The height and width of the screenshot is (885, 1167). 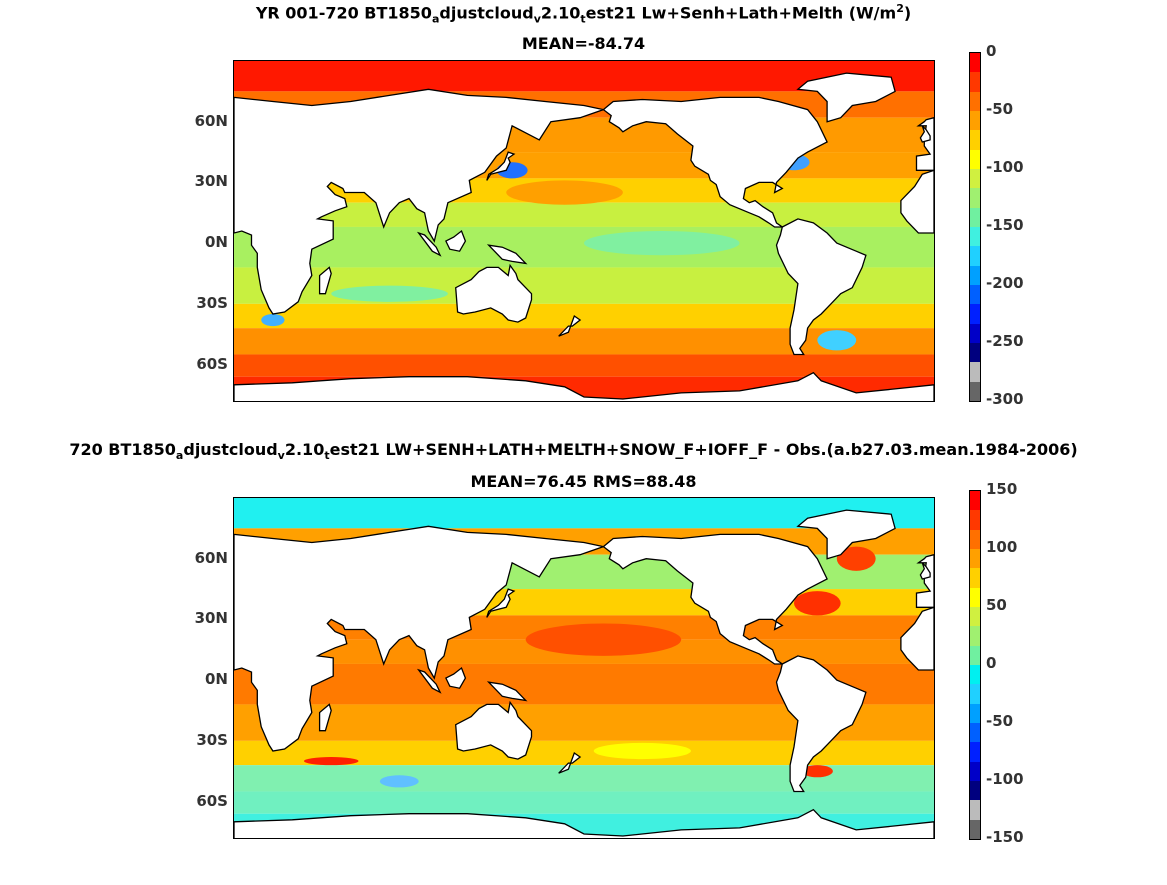 What do you see at coordinates (501, 603) in the screenshot?
I see `land-japan` at bounding box center [501, 603].